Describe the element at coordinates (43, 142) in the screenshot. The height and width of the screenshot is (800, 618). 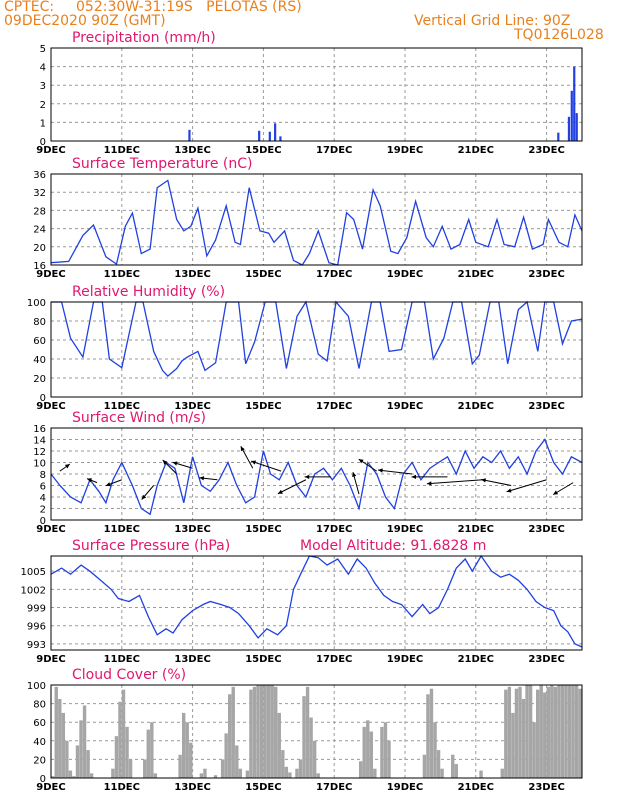
I see `precip-ytick-label: 0` at that location.